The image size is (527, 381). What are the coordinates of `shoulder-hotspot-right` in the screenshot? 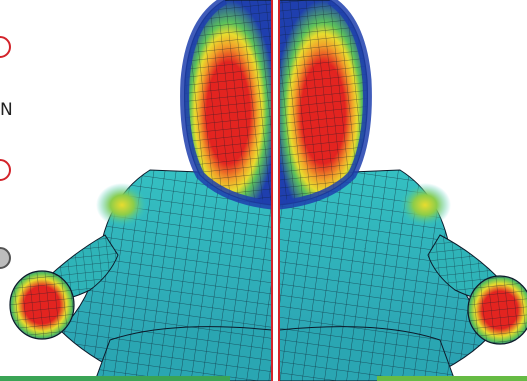 It's located at (425, 205).